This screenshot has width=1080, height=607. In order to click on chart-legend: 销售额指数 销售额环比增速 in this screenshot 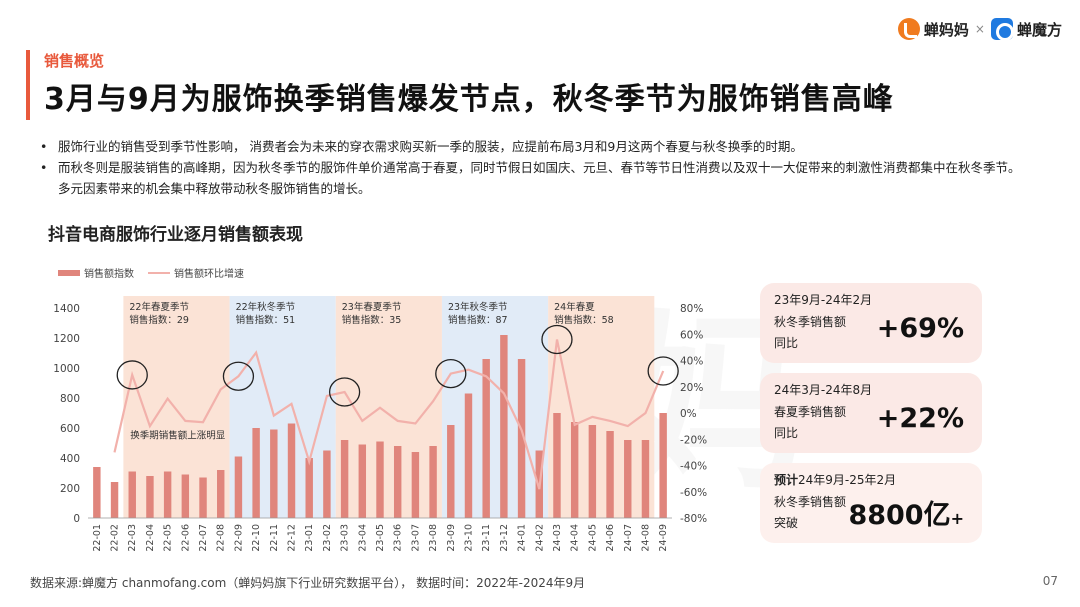, I will do `click(151, 272)`.